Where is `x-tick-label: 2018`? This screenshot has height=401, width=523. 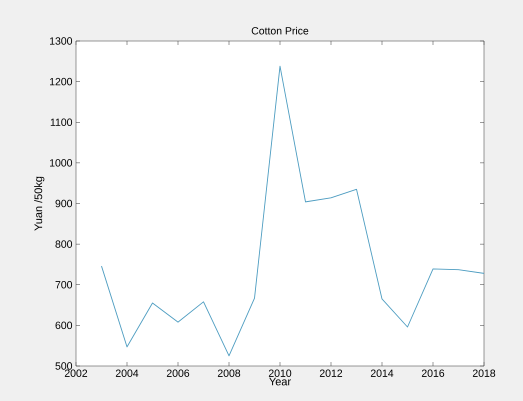
x-tick-label: 2018 is located at coordinates (484, 373).